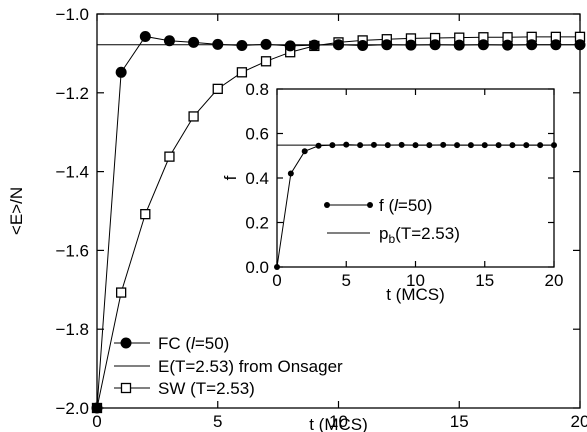 This screenshot has width=587, height=432. Describe the element at coordinates (257, 89) in the screenshot. I see `inset-y-tick-label: 0.8` at that location.